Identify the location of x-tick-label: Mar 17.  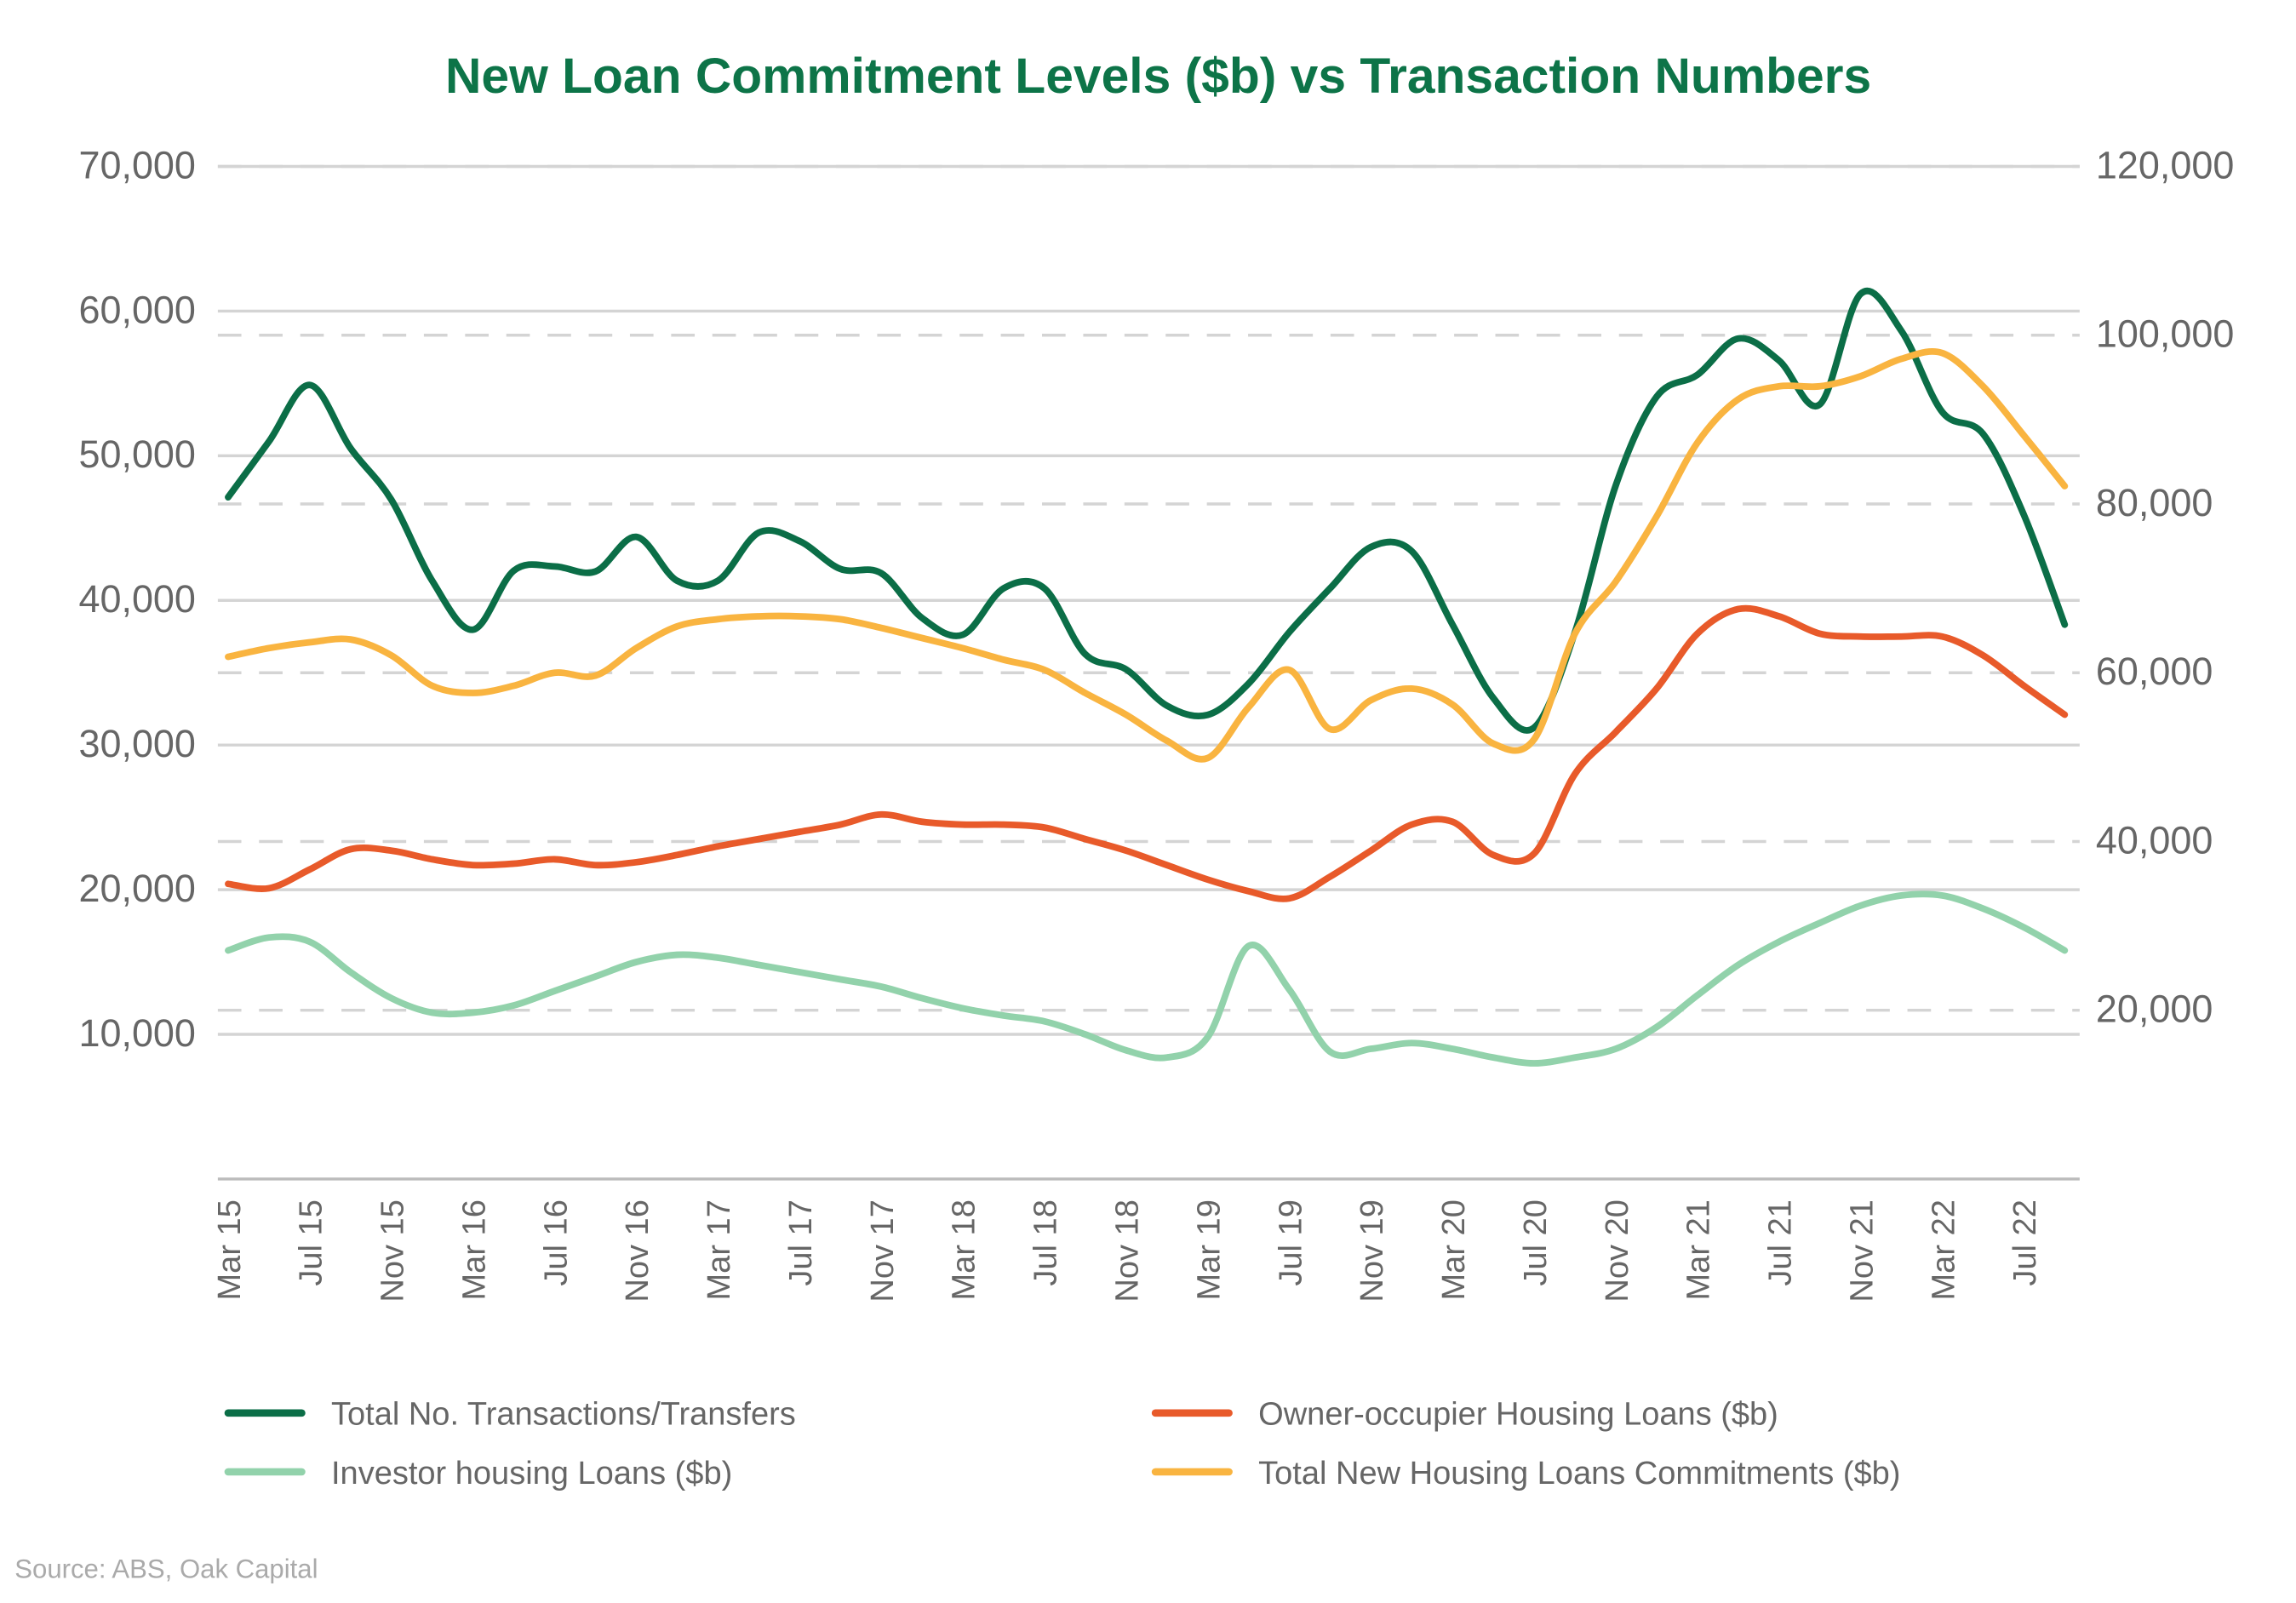
(719, 1249).